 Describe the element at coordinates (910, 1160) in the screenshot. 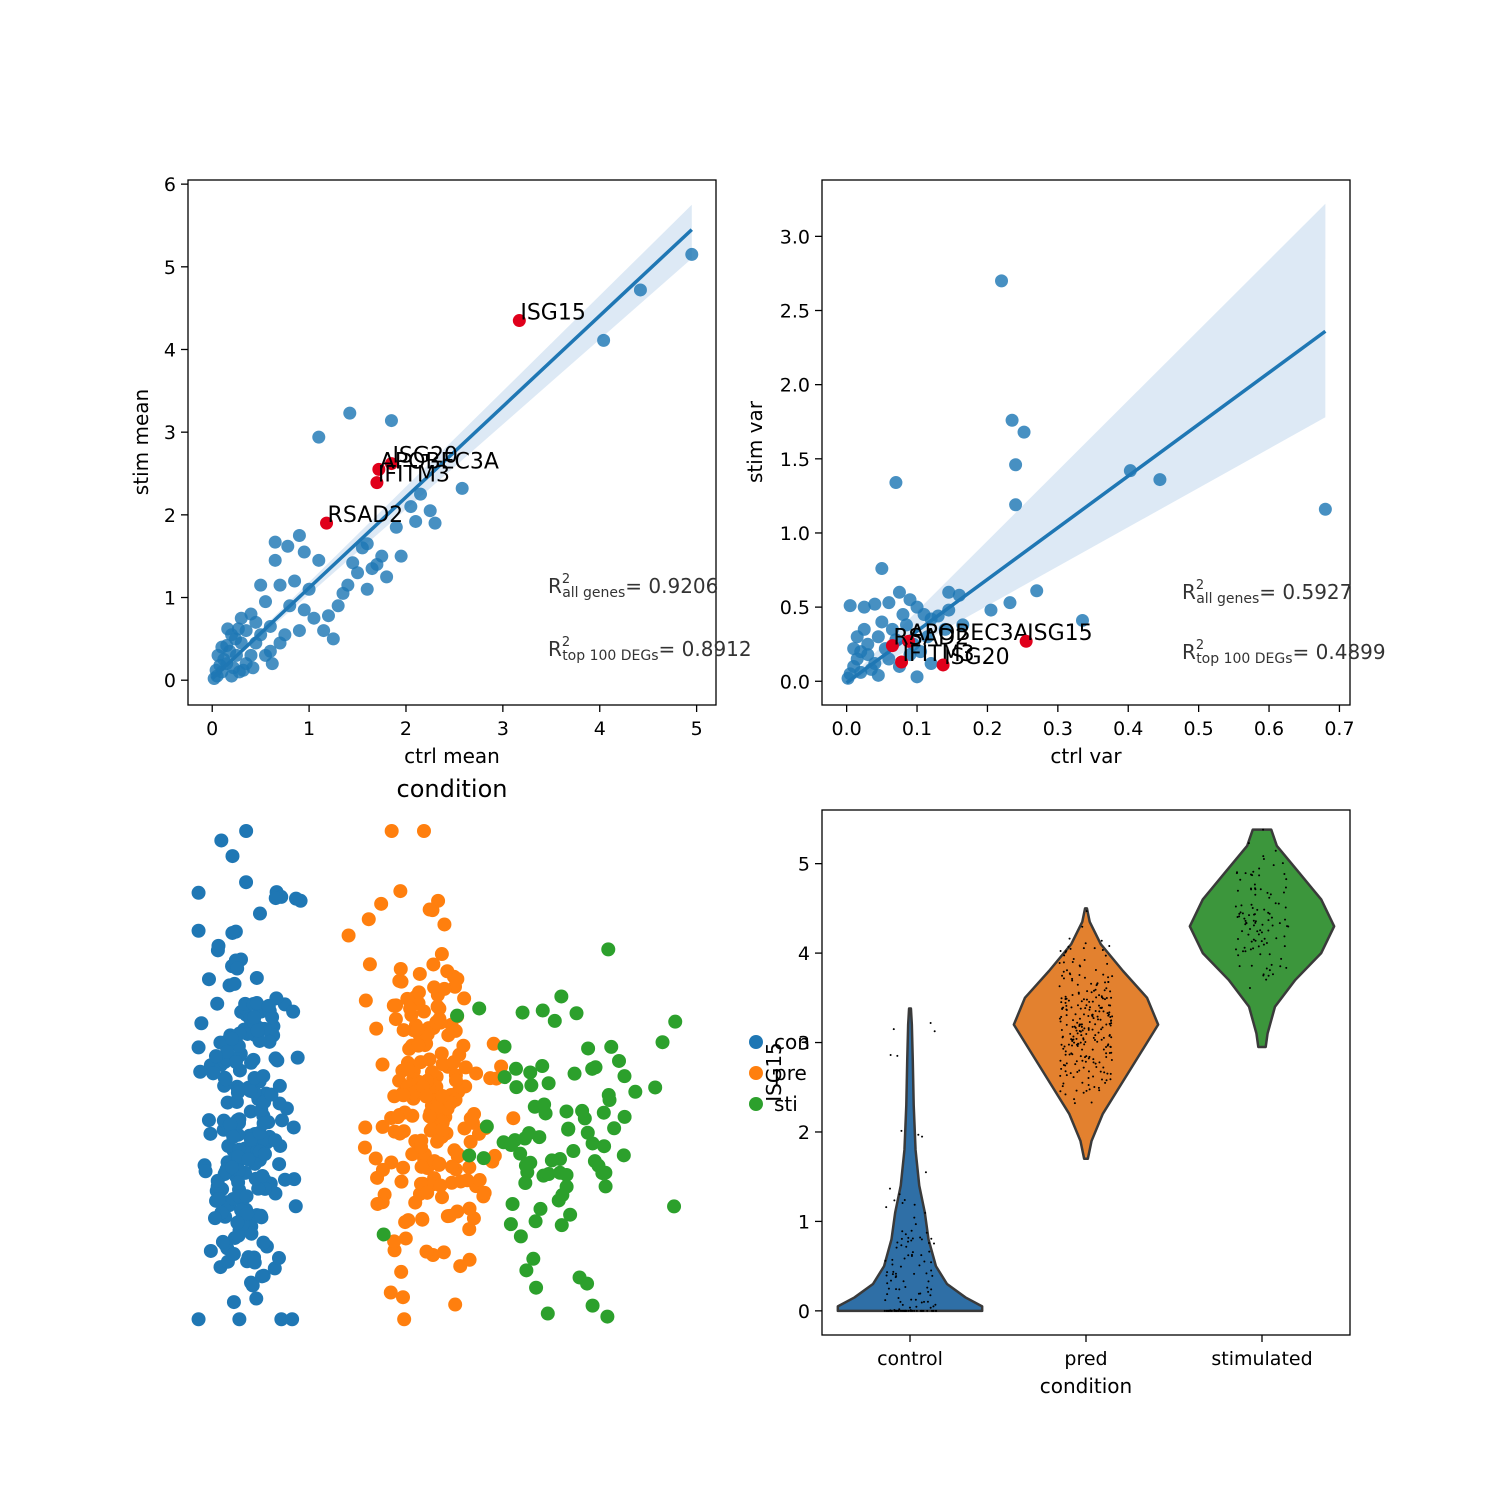

I see `violin-control` at that location.